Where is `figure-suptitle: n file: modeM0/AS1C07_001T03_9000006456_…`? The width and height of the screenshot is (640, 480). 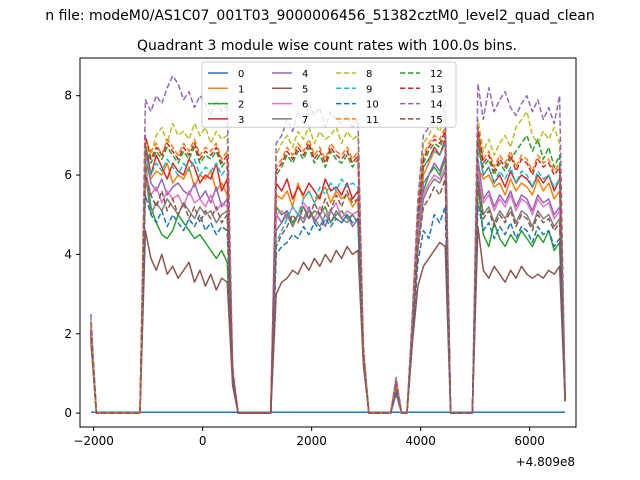
figure-suptitle: n file: modeM0/AS1C07_001T03_9000006456_… is located at coordinates (319, 16).